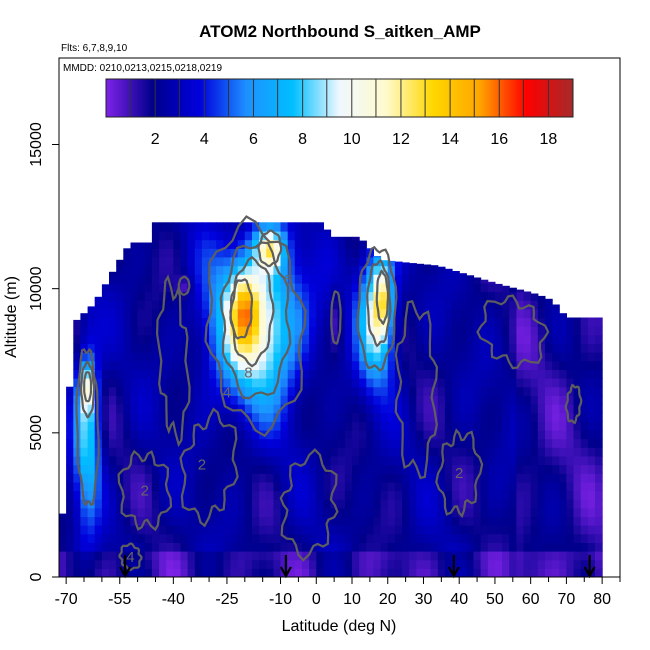 The image size is (650, 650). I want to click on contour-label: 2, so click(459, 473).